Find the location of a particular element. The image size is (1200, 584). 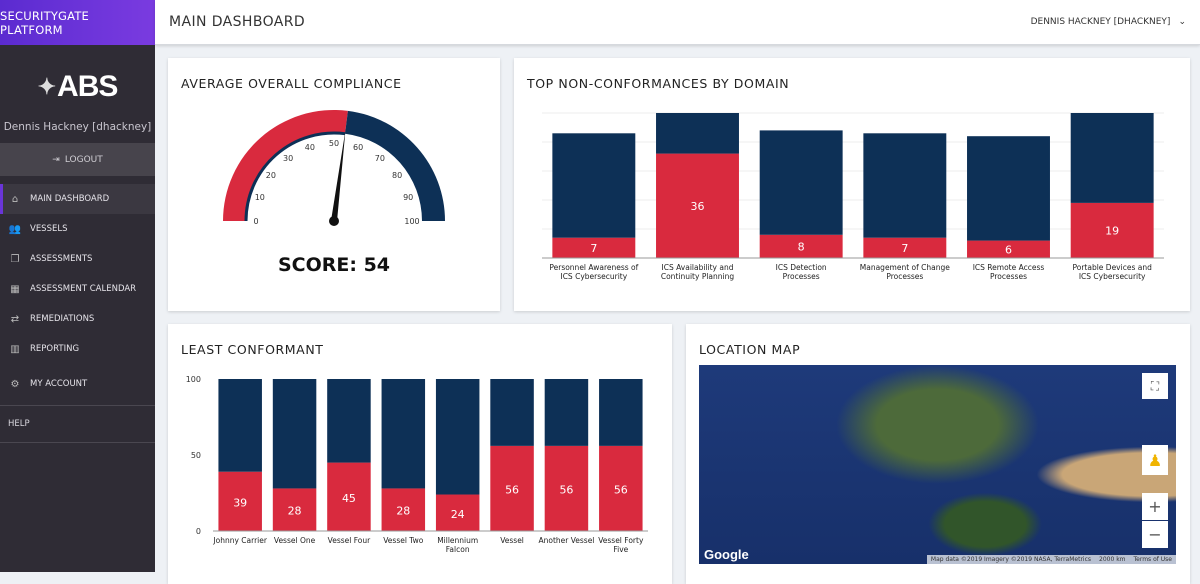

map-scale: 2000 km is located at coordinates (1112, 559).